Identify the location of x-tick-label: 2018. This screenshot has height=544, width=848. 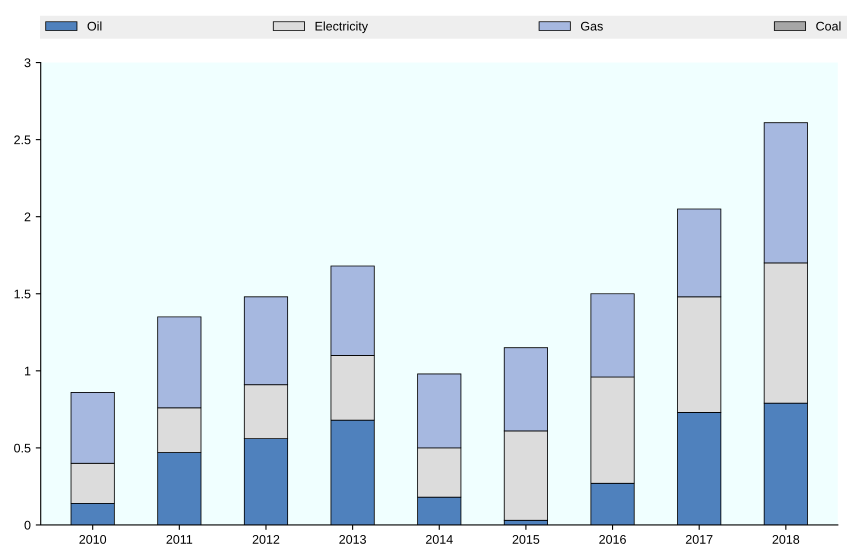
(786, 539).